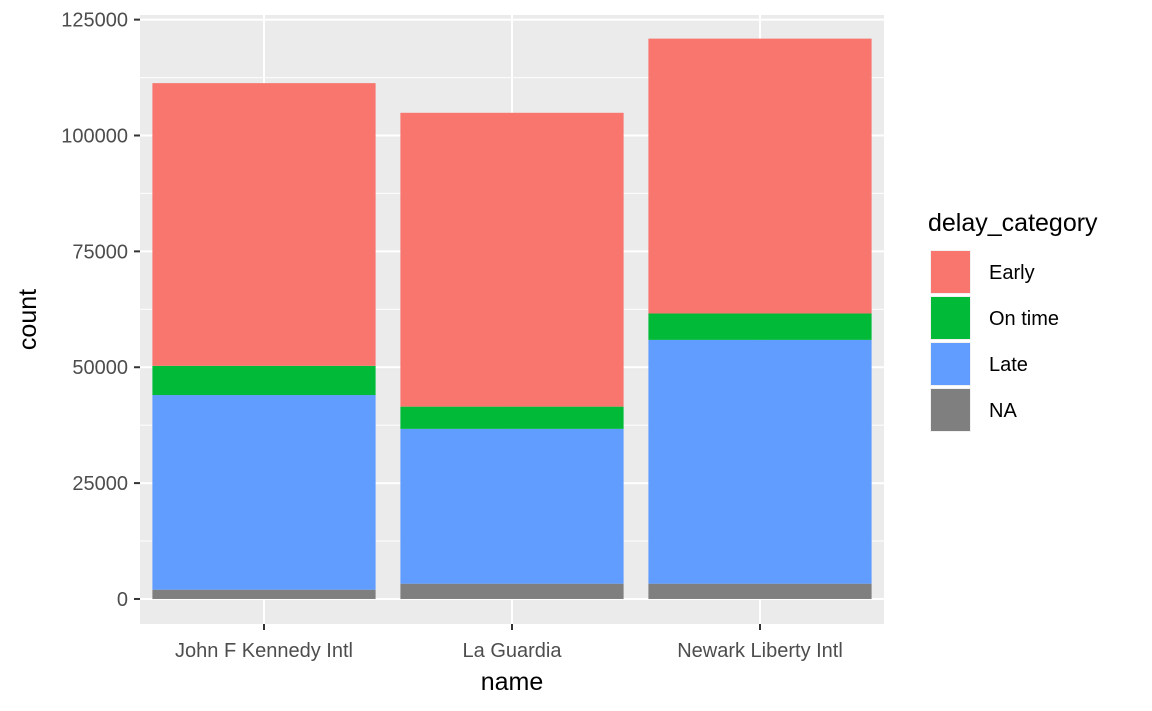 The height and width of the screenshot is (711, 1152). Describe the element at coordinates (100, 368) in the screenshot. I see `y-tick-label: 50000` at that location.